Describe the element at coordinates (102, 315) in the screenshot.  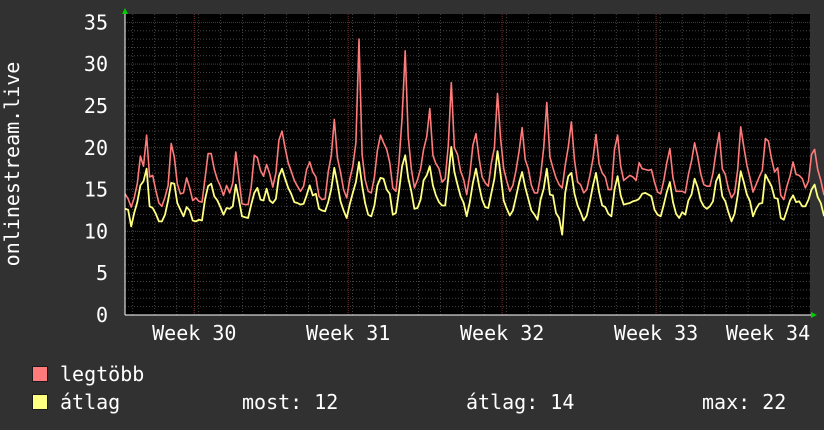
I see `y-tick-label: 0` at that location.